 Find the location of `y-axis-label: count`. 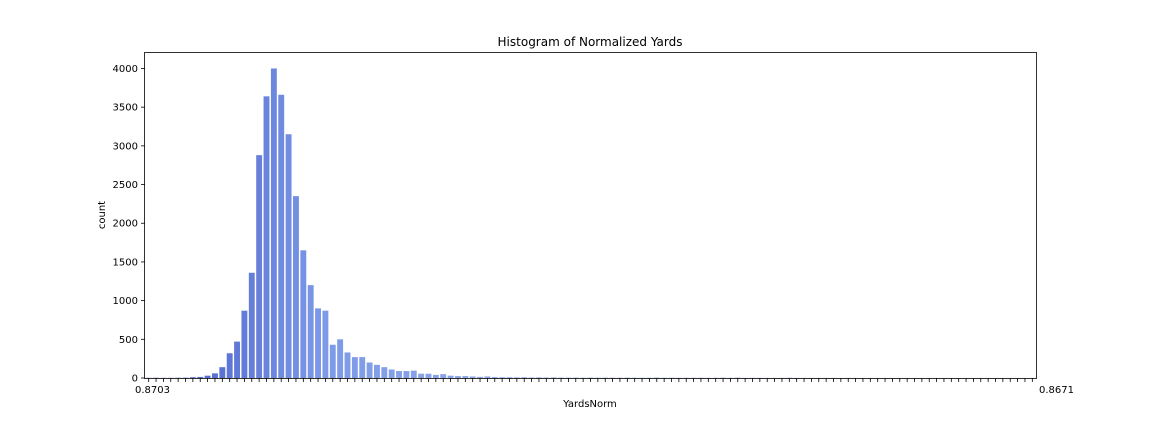

y-axis-label: count is located at coordinates (102, 215).